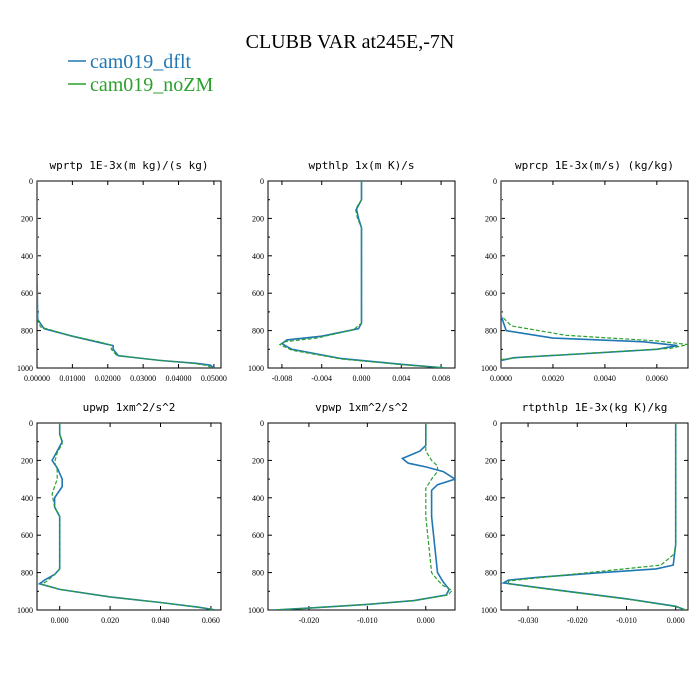 The height and width of the screenshot is (700, 700). I want to click on x-tick-label: 0.040, so click(161, 620).